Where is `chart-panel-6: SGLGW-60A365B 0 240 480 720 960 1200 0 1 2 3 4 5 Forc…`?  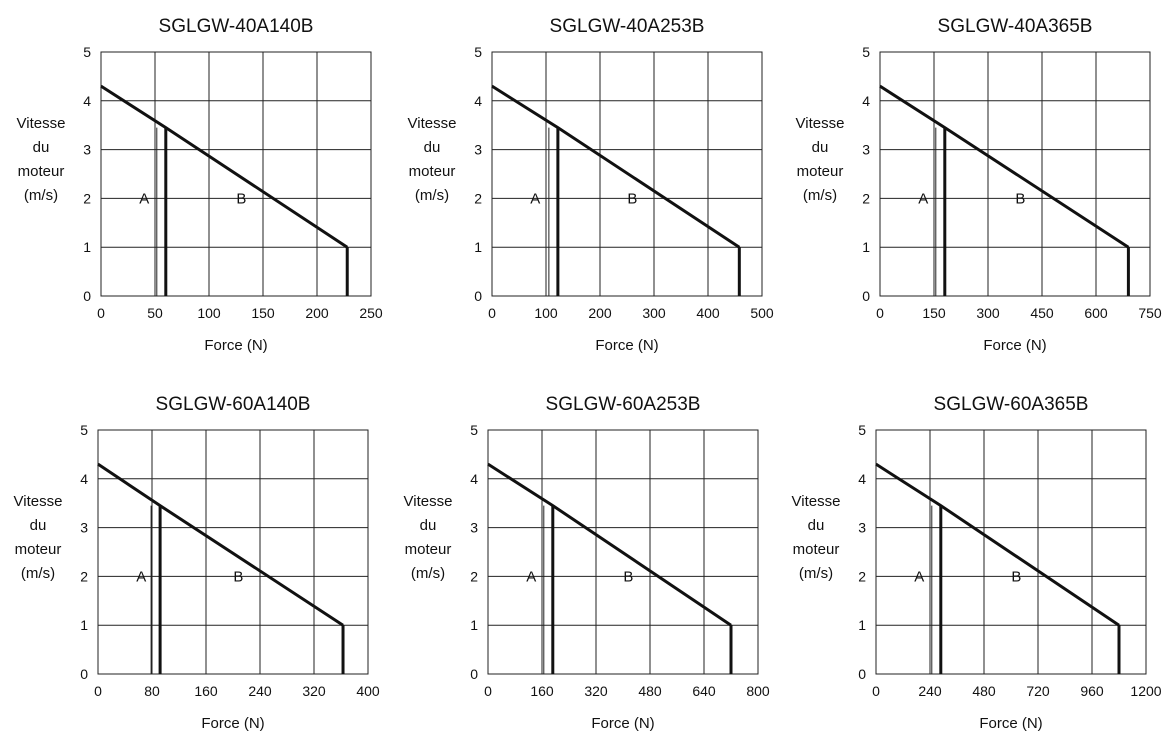 chart-panel-6: SGLGW-60A365B 0 240 480 720 960 1200 0 1 2 3 4 5 Forc… is located at coordinates (977, 562).